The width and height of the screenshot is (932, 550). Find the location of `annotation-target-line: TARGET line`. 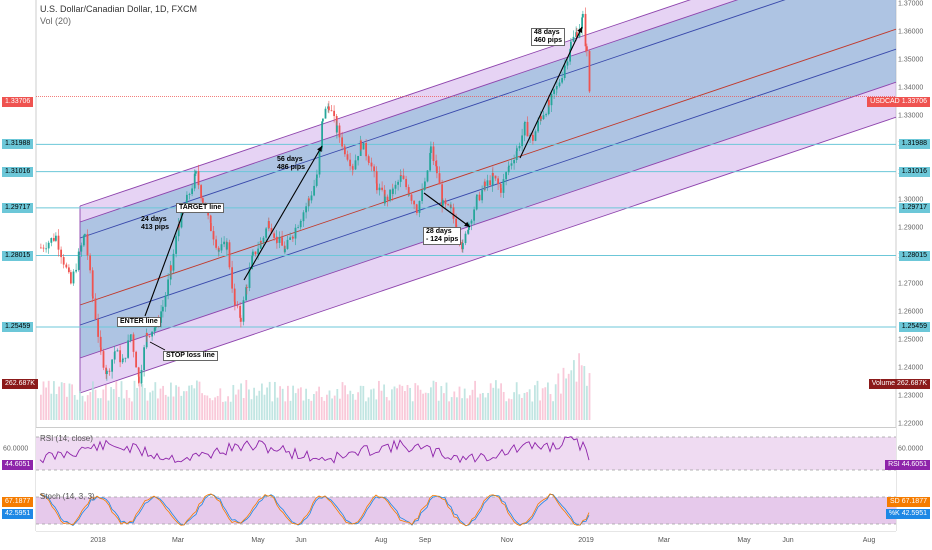

annotation-target-line: TARGET line is located at coordinates (200, 208).